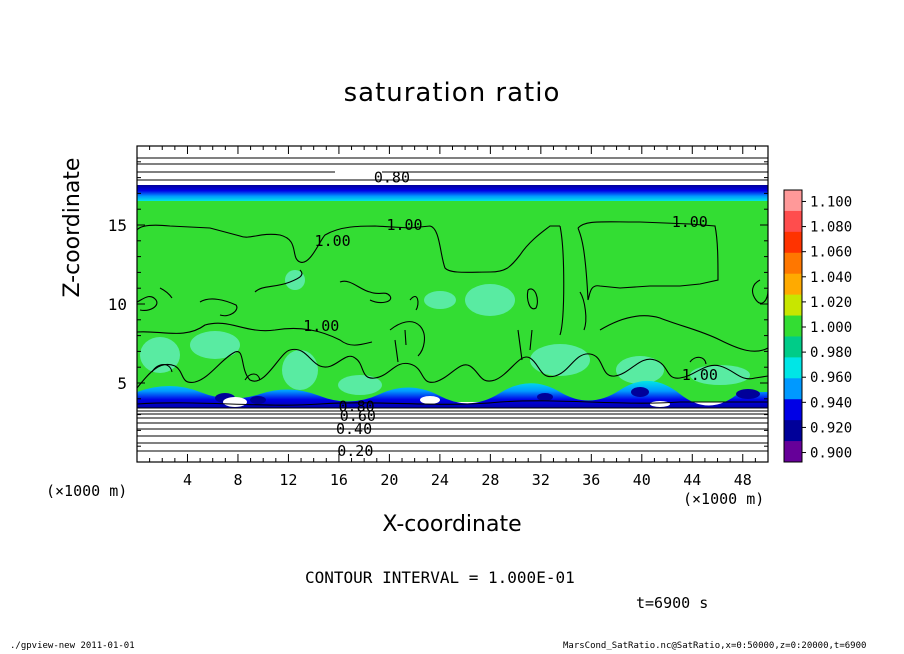 This screenshot has height=654, width=904. What do you see at coordinates (831, 253) in the screenshot?
I see `colorbar-label: 1.060` at bounding box center [831, 253].